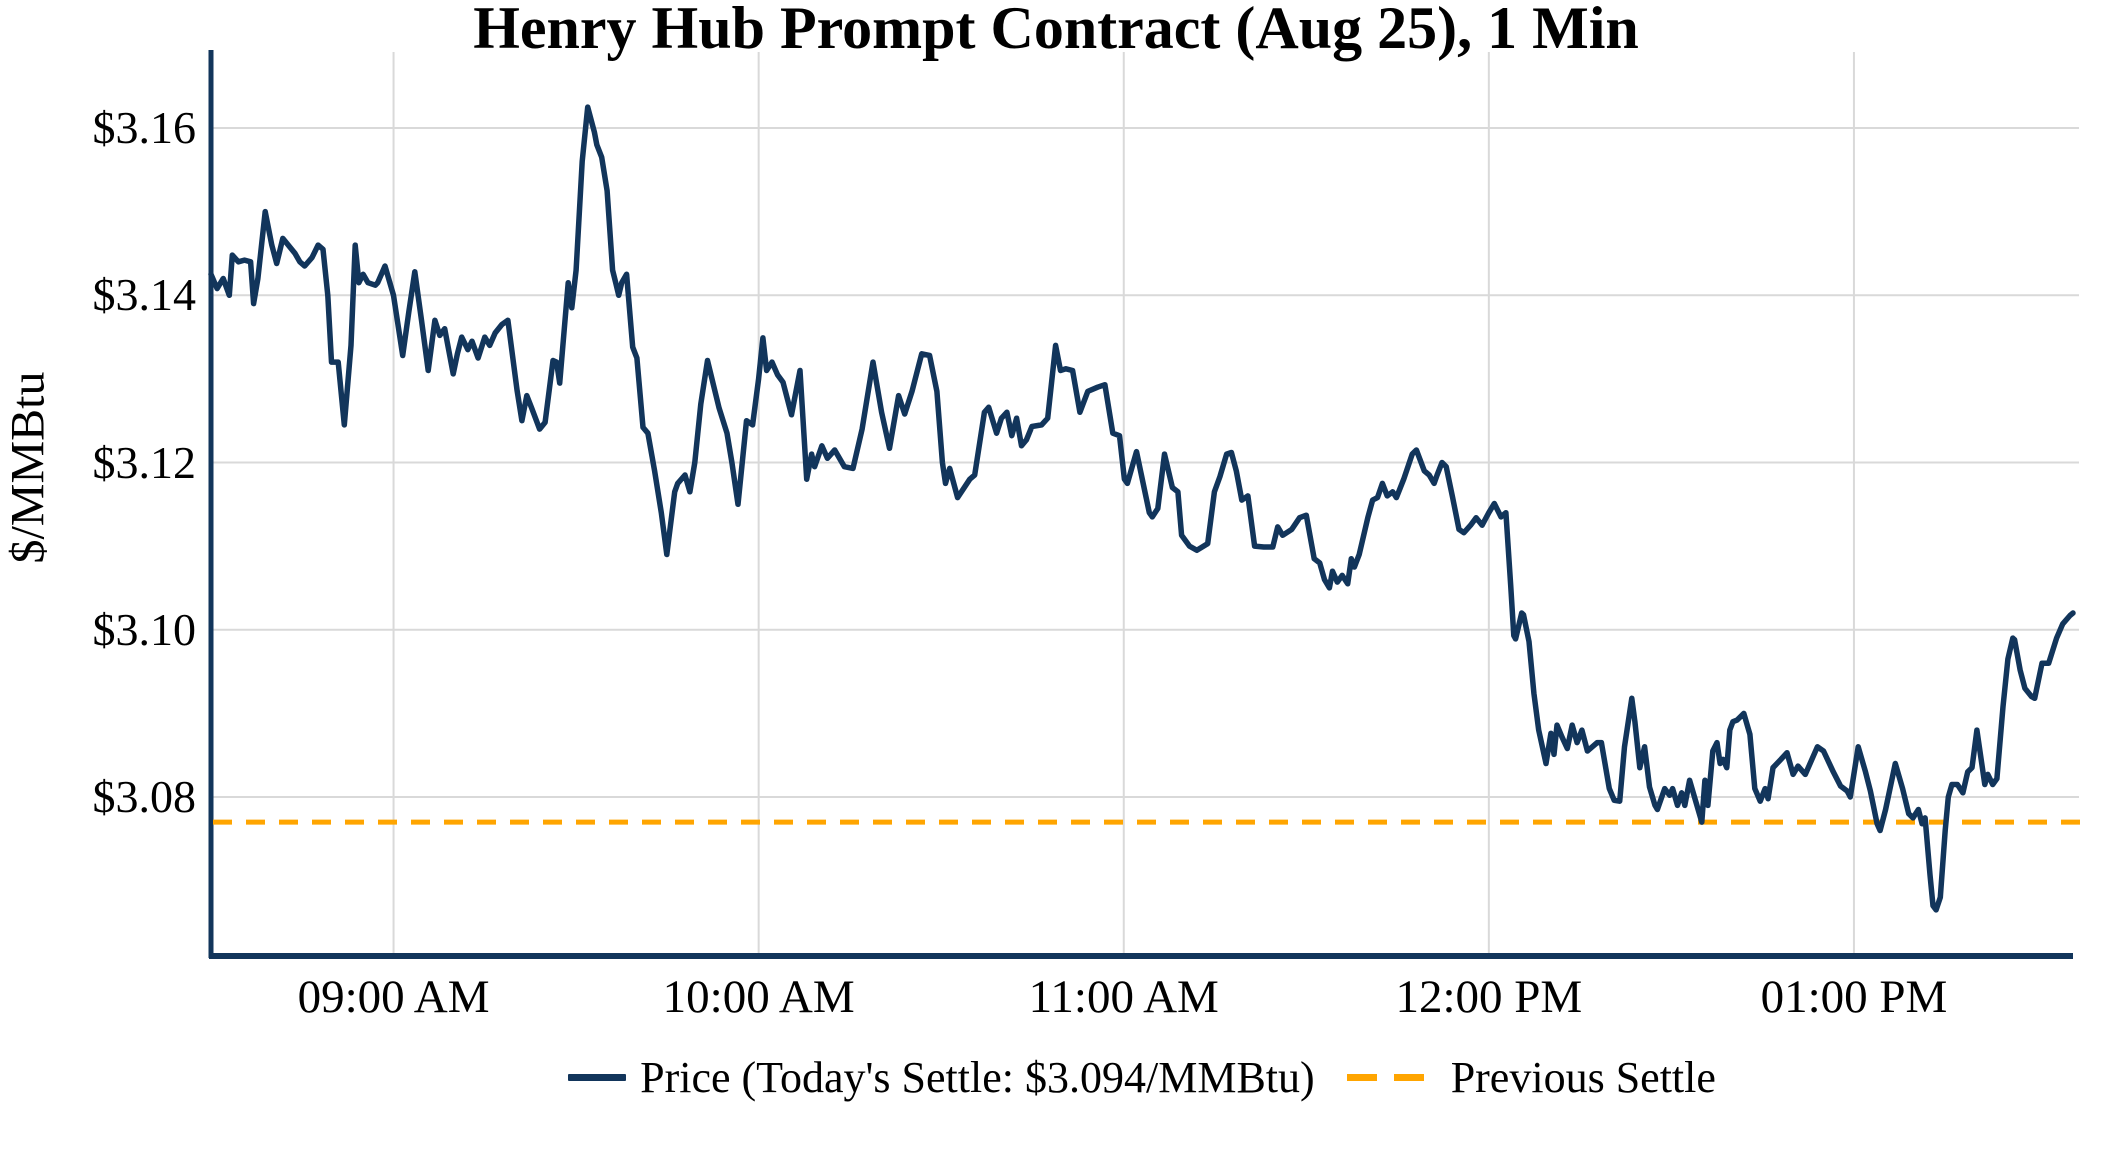 The height and width of the screenshot is (1152, 2112). Describe the element at coordinates (1489, 997) in the screenshot. I see `x-tick-label: 12:00 PM` at that location.